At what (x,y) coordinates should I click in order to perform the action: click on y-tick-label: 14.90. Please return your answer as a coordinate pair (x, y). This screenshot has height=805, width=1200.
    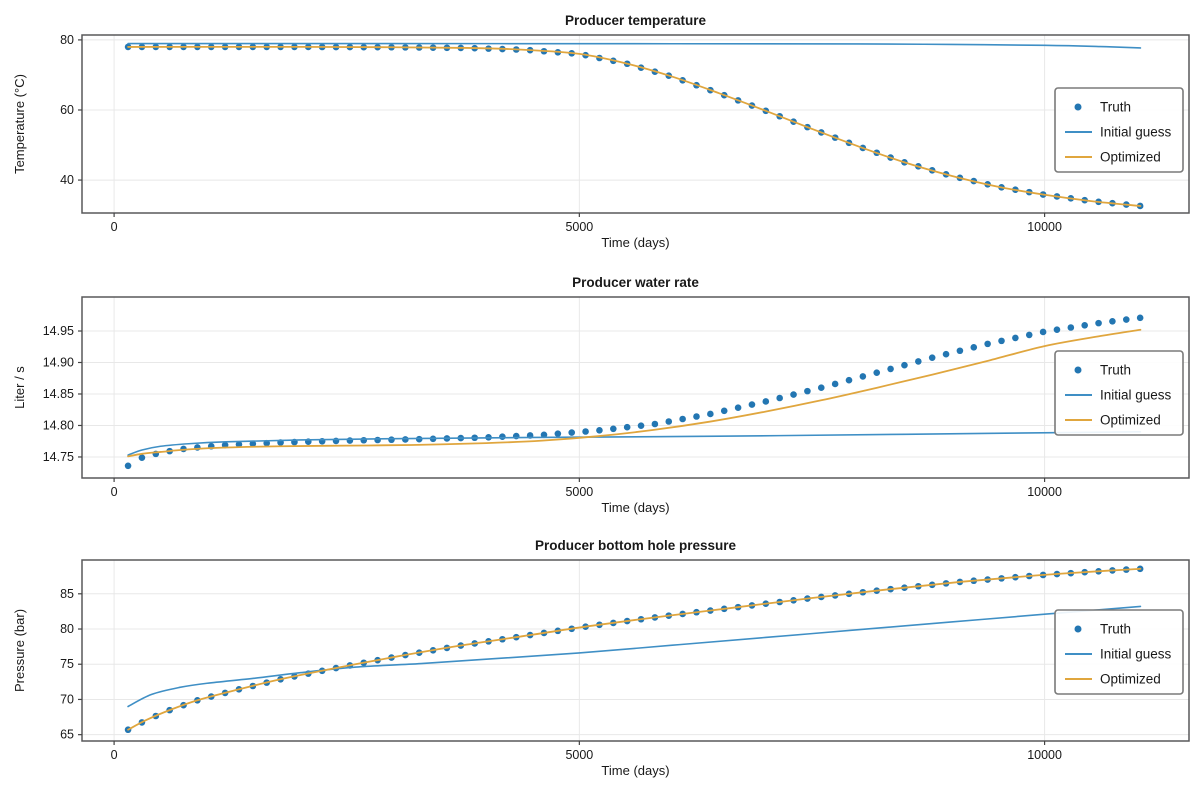
    Looking at the image, I should click on (58, 362).